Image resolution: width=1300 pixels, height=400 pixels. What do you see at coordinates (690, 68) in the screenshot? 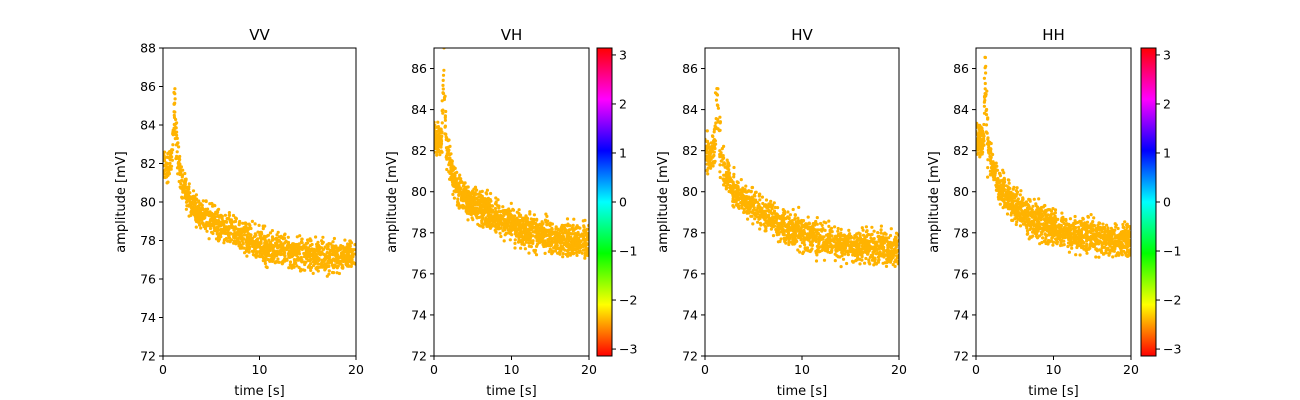
I see `y-tick-label: 86` at bounding box center [690, 68].